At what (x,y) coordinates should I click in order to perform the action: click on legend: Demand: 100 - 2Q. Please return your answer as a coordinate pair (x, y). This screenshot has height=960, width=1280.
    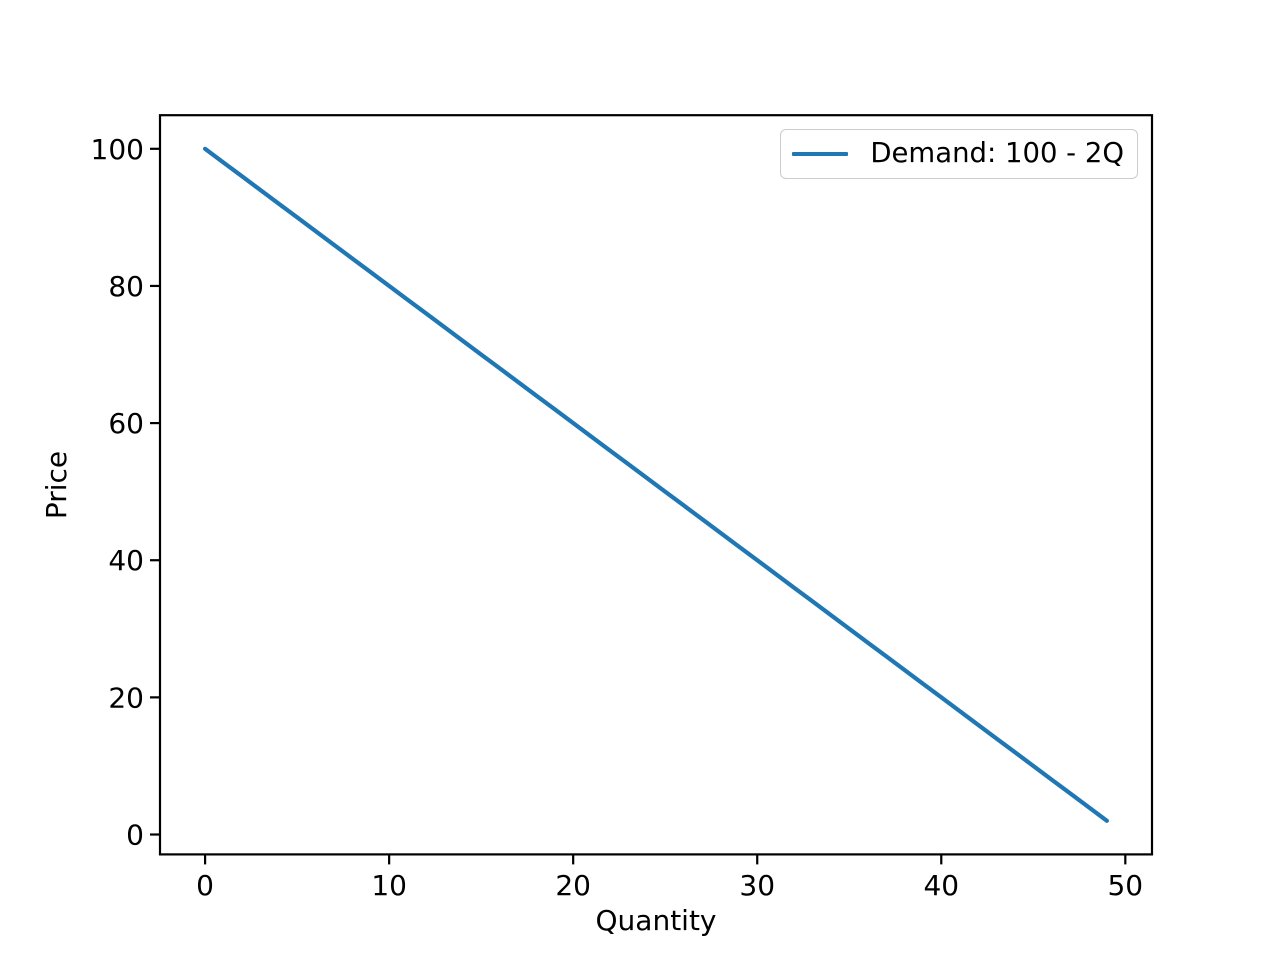
    Looking at the image, I should click on (959, 154).